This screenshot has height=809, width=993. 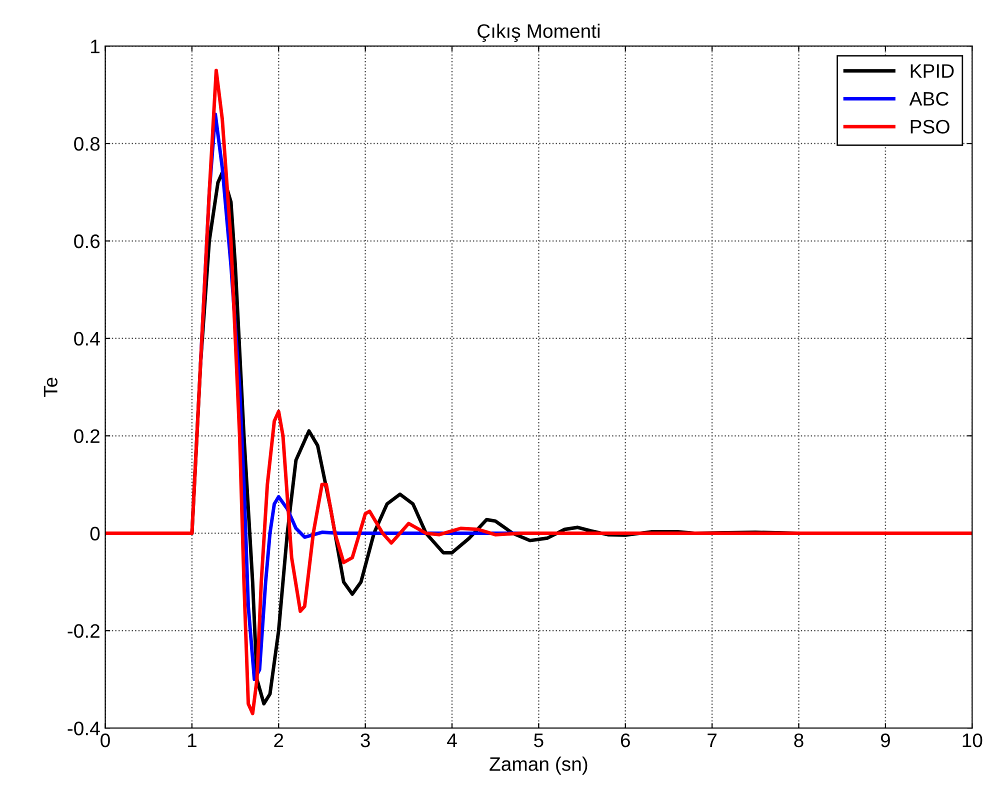 What do you see at coordinates (539, 765) in the screenshot?
I see `x-axis-title: Zaman (sn)` at bounding box center [539, 765].